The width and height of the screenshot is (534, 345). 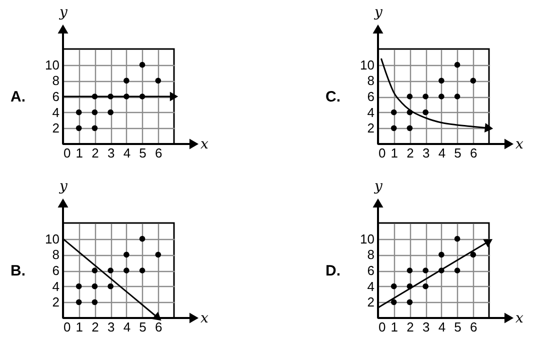 What do you see at coordinates (333, 97) in the screenshot?
I see `text: C.` at bounding box center [333, 97].